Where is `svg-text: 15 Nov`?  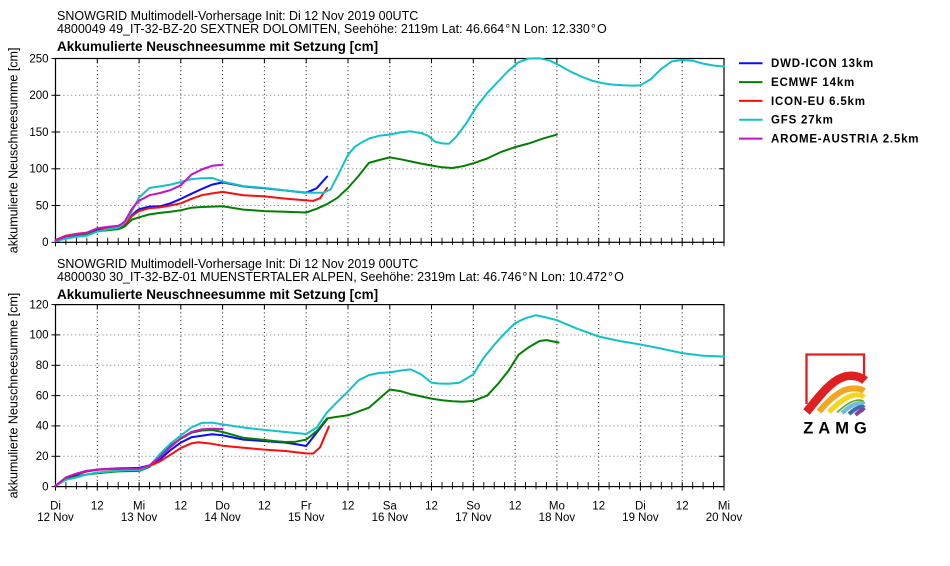
svg-text: 15 Nov is located at coordinates (306, 518).